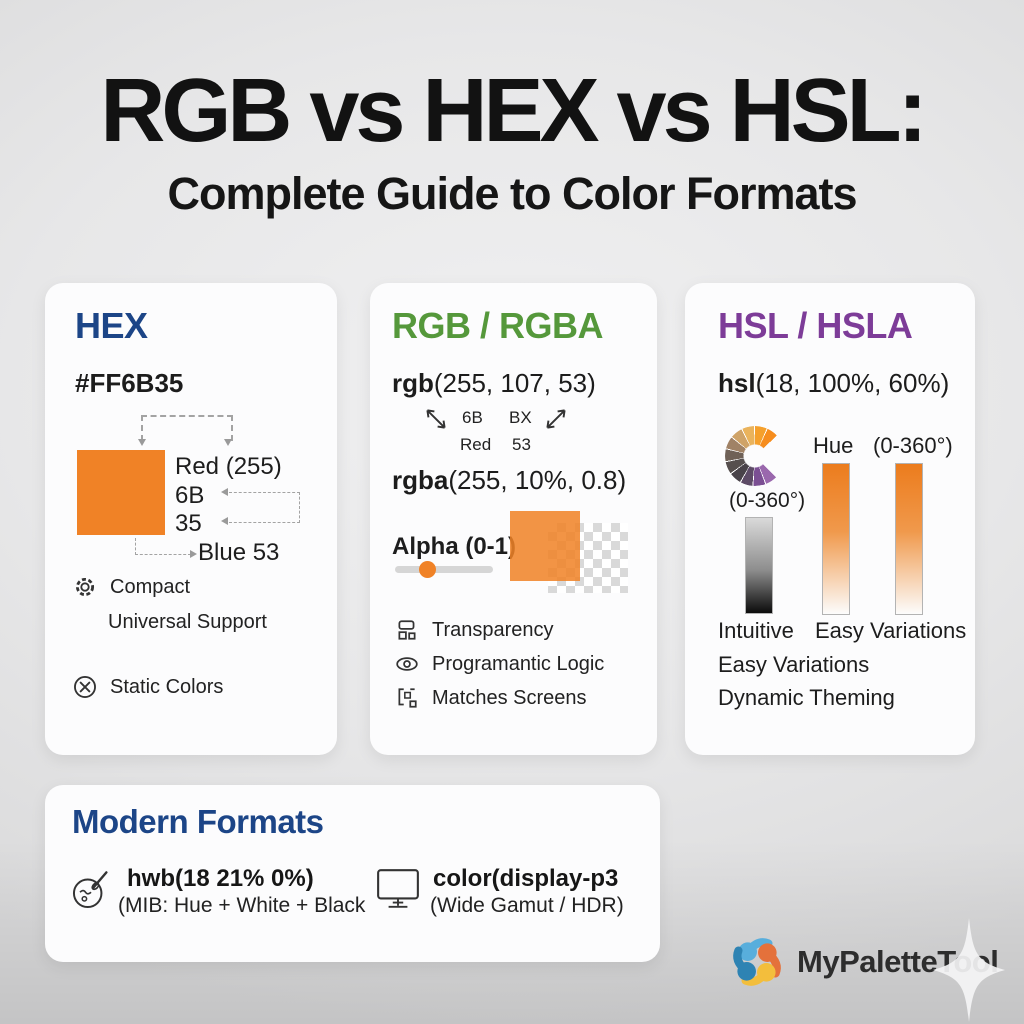 The height and width of the screenshot is (1024, 1024). Describe the element at coordinates (756, 630) in the screenshot. I see `hsl-label-intuitive: Intuitive` at that location.